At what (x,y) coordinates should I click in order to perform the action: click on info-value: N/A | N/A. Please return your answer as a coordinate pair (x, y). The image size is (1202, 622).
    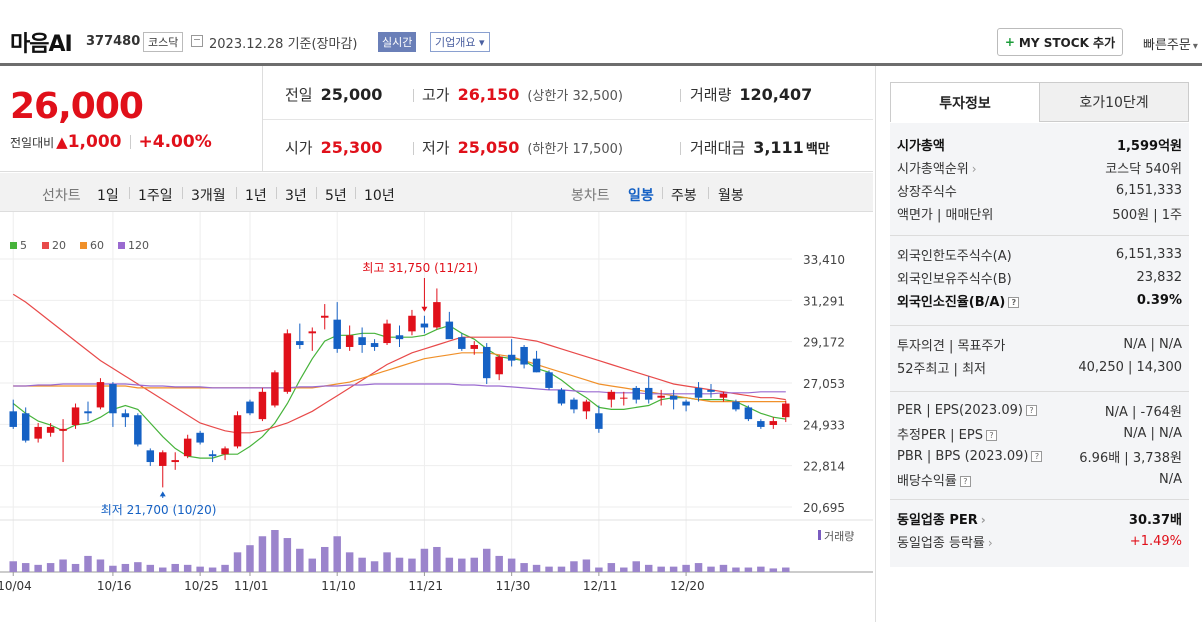
    Looking at the image, I should click on (1152, 433).